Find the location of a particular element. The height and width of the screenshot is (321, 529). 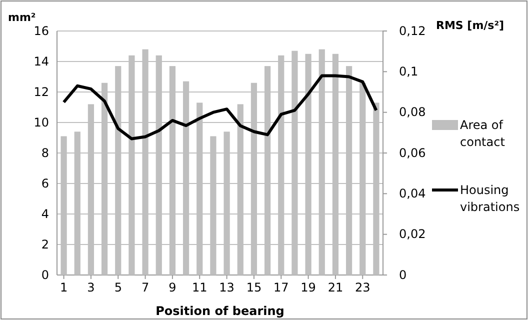

y-tick-label: 8 is located at coordinates (45, 153).